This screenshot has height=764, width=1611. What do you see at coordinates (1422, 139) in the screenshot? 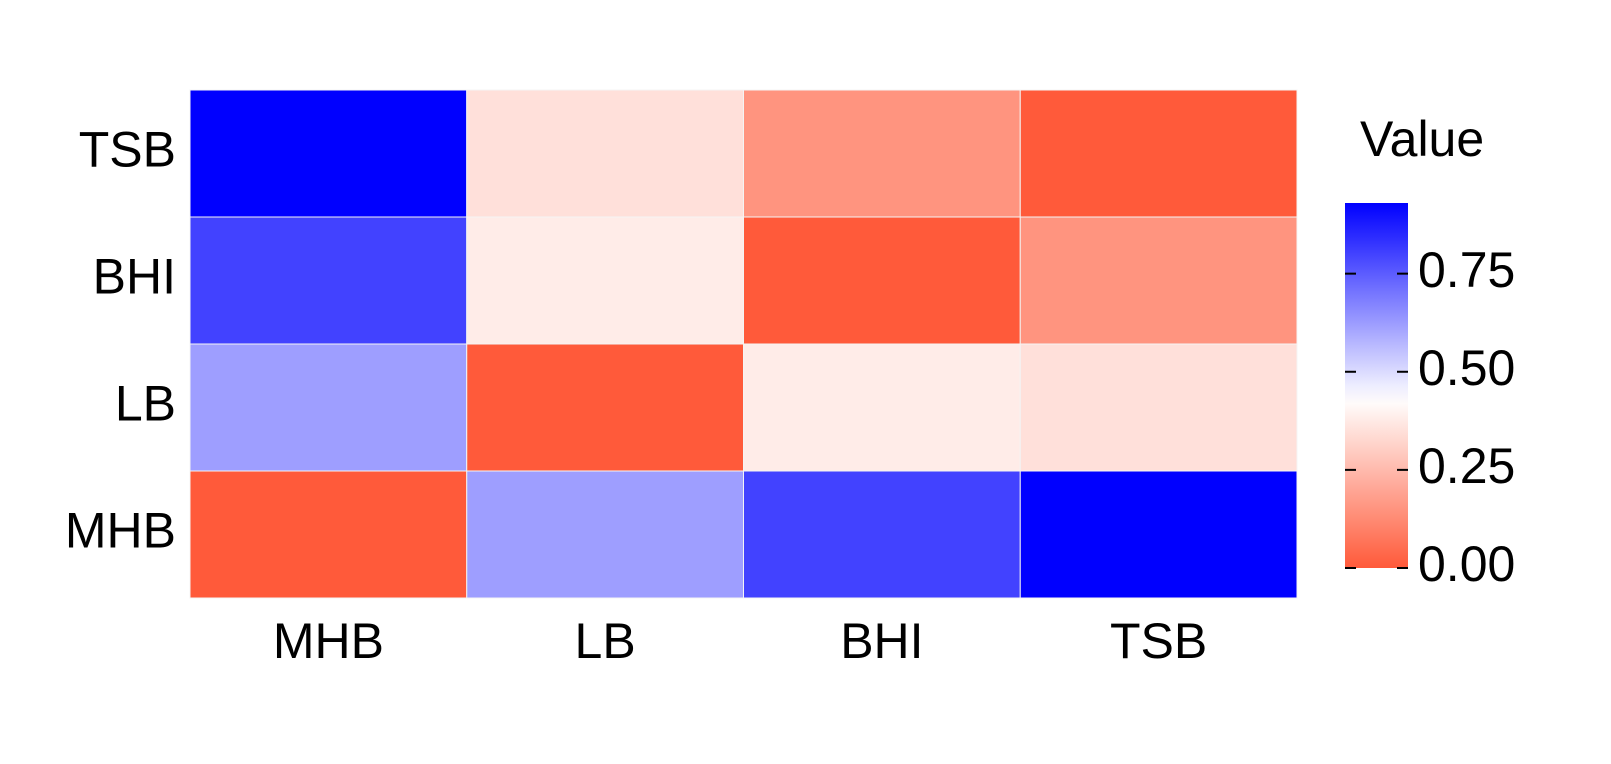
I see `legend-title: Value` at bounding box center [1422, 139].